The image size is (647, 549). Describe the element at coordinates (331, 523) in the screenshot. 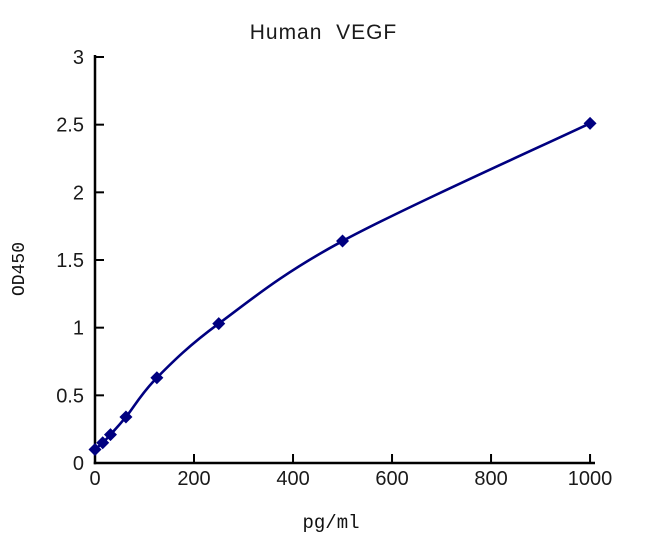

I see `x-axis-title: pg/ml` at that location.